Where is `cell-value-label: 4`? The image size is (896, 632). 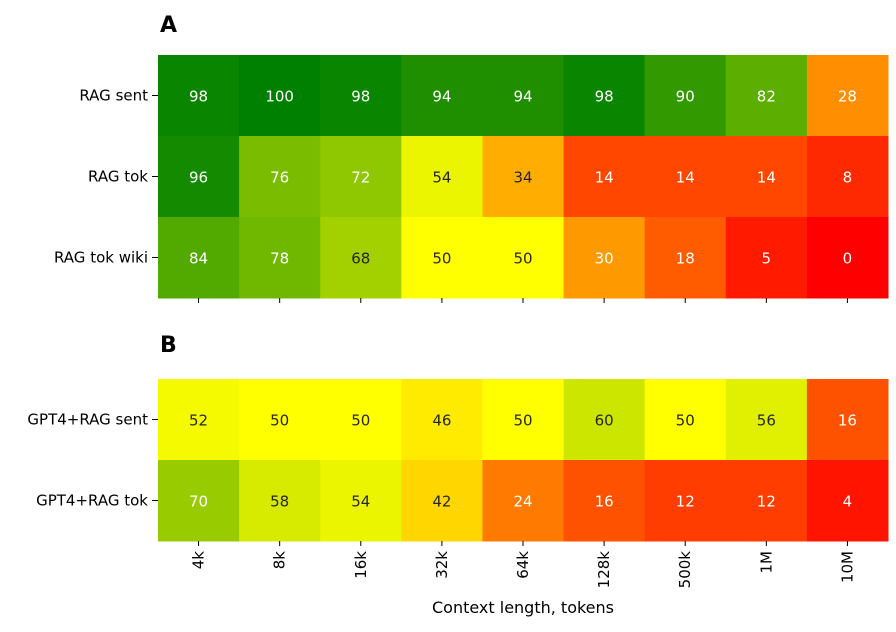
cell-value-label: 4 is located at coordinates (848, 502).